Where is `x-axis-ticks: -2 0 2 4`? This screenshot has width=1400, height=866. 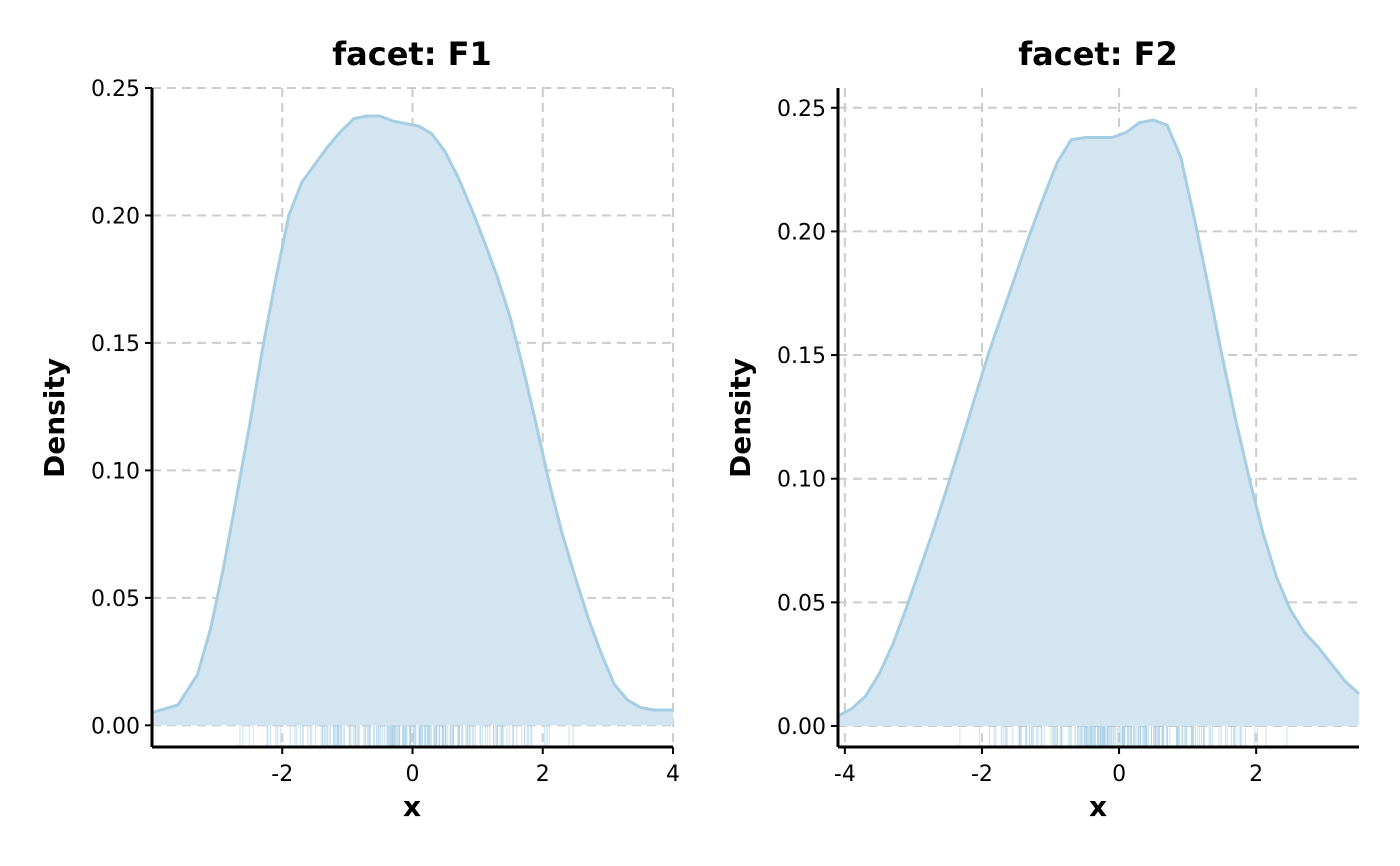 x-axis-ticks: -2 0 2 4 is located at coordinates (475, 767).